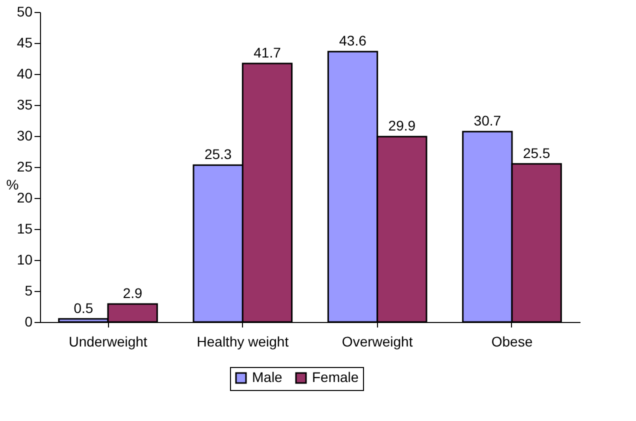 The width and height of the screenshot is (636, 421). Describe the element at coordinates (353, 40) in the screenshot. I see `data-label: 43.6` at that location.